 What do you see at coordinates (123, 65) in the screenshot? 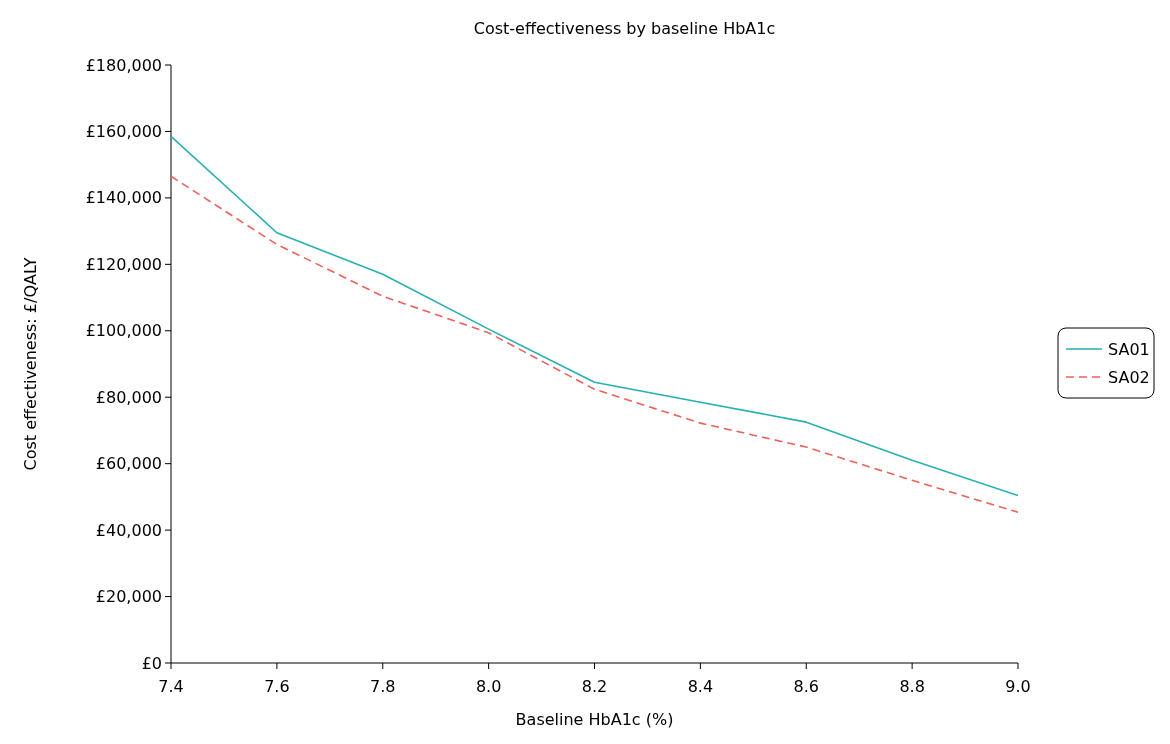
I see `y-tick-label: £180,000` at bounding box center [123, 65].